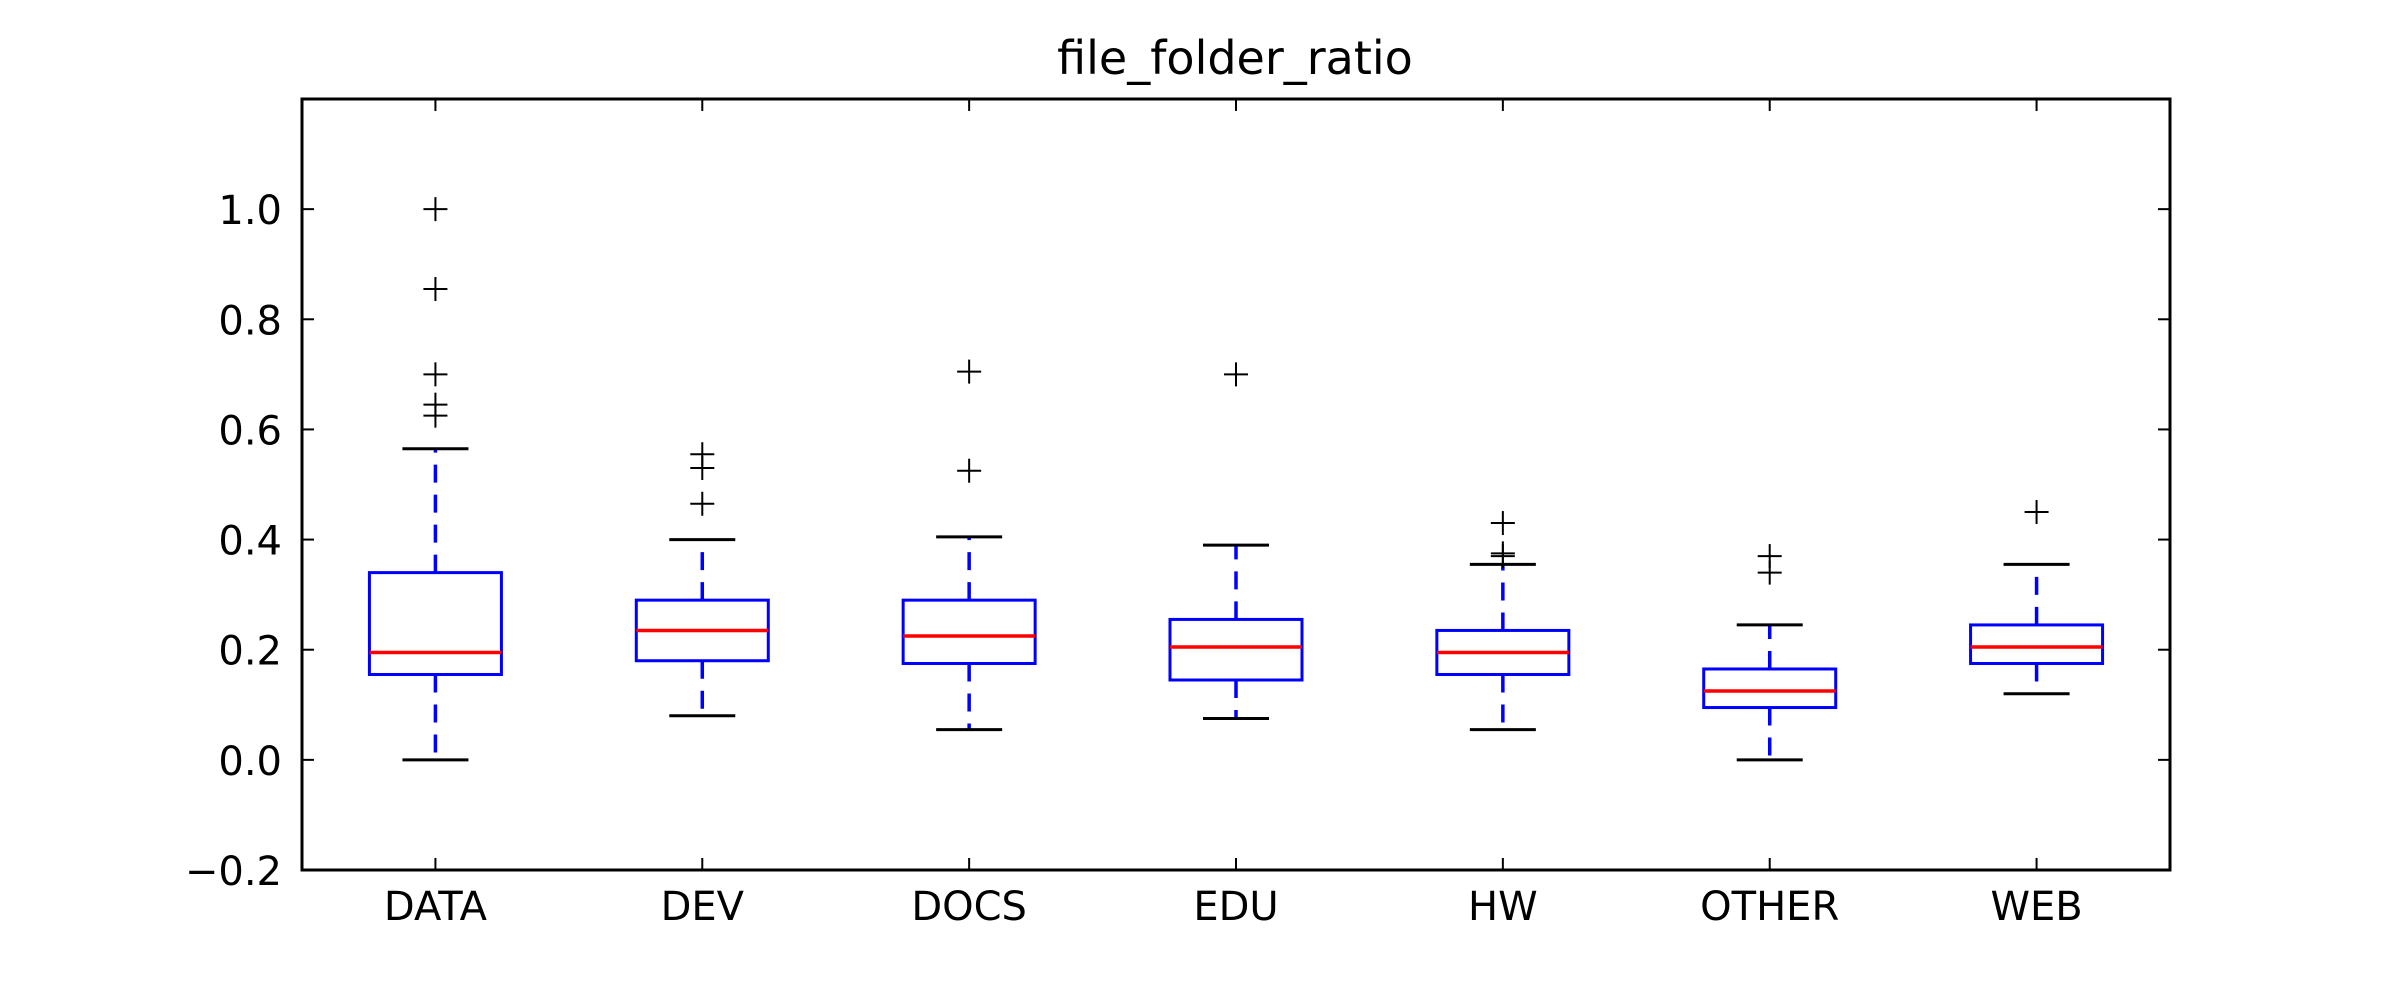 The height and width of the screenshot is (990, 2400). Describe the element at coordinates (250, 321) in the screenshot. I see `y-tick-label: 0.8` at that location.